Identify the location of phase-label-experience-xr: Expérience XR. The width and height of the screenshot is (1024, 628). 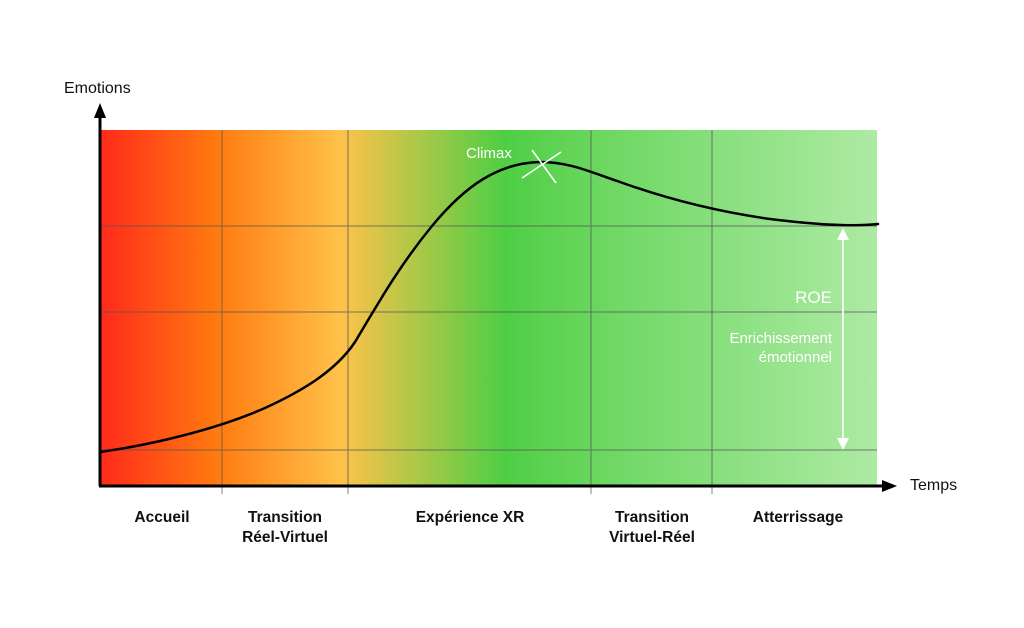
(470, 517).